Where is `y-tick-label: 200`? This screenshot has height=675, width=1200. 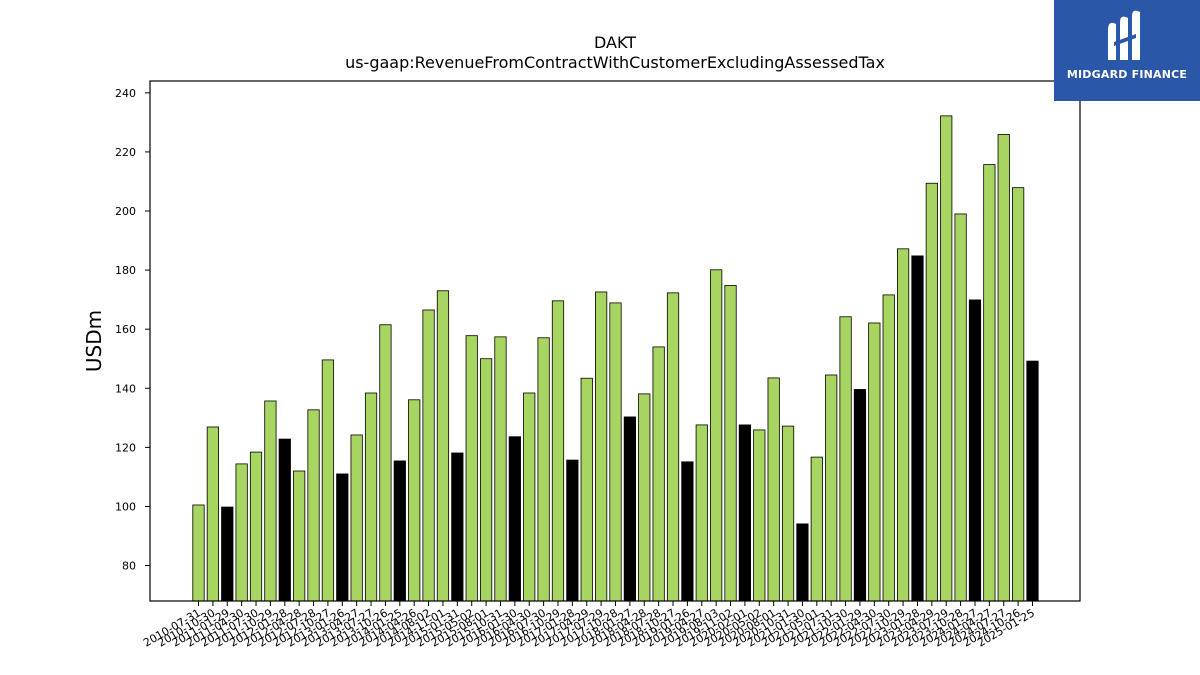
y-tick-label: 200 is located at coordinates (125, 211).